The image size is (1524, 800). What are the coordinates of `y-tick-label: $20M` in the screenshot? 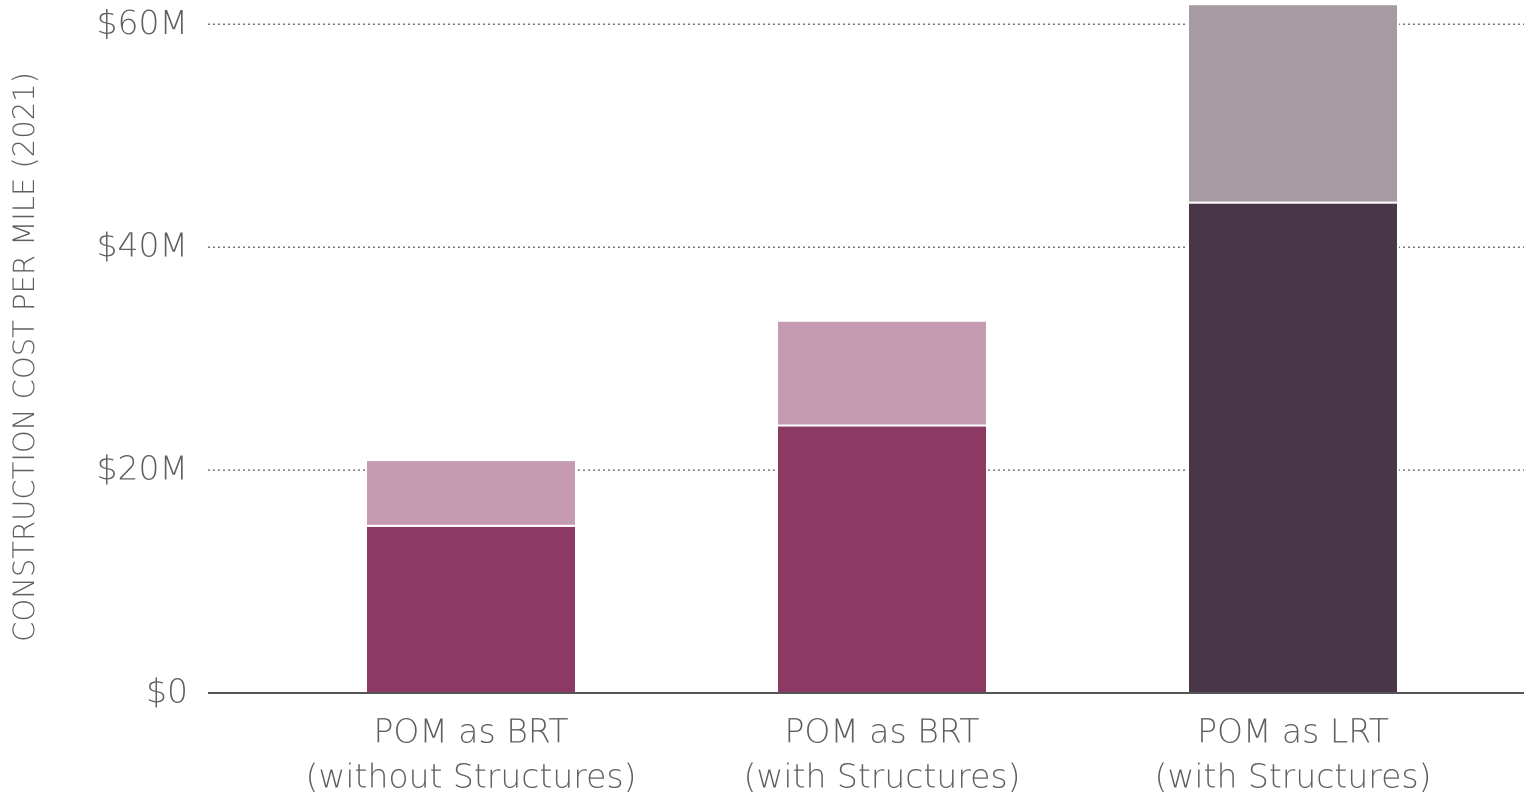 It's located at (142, 468).